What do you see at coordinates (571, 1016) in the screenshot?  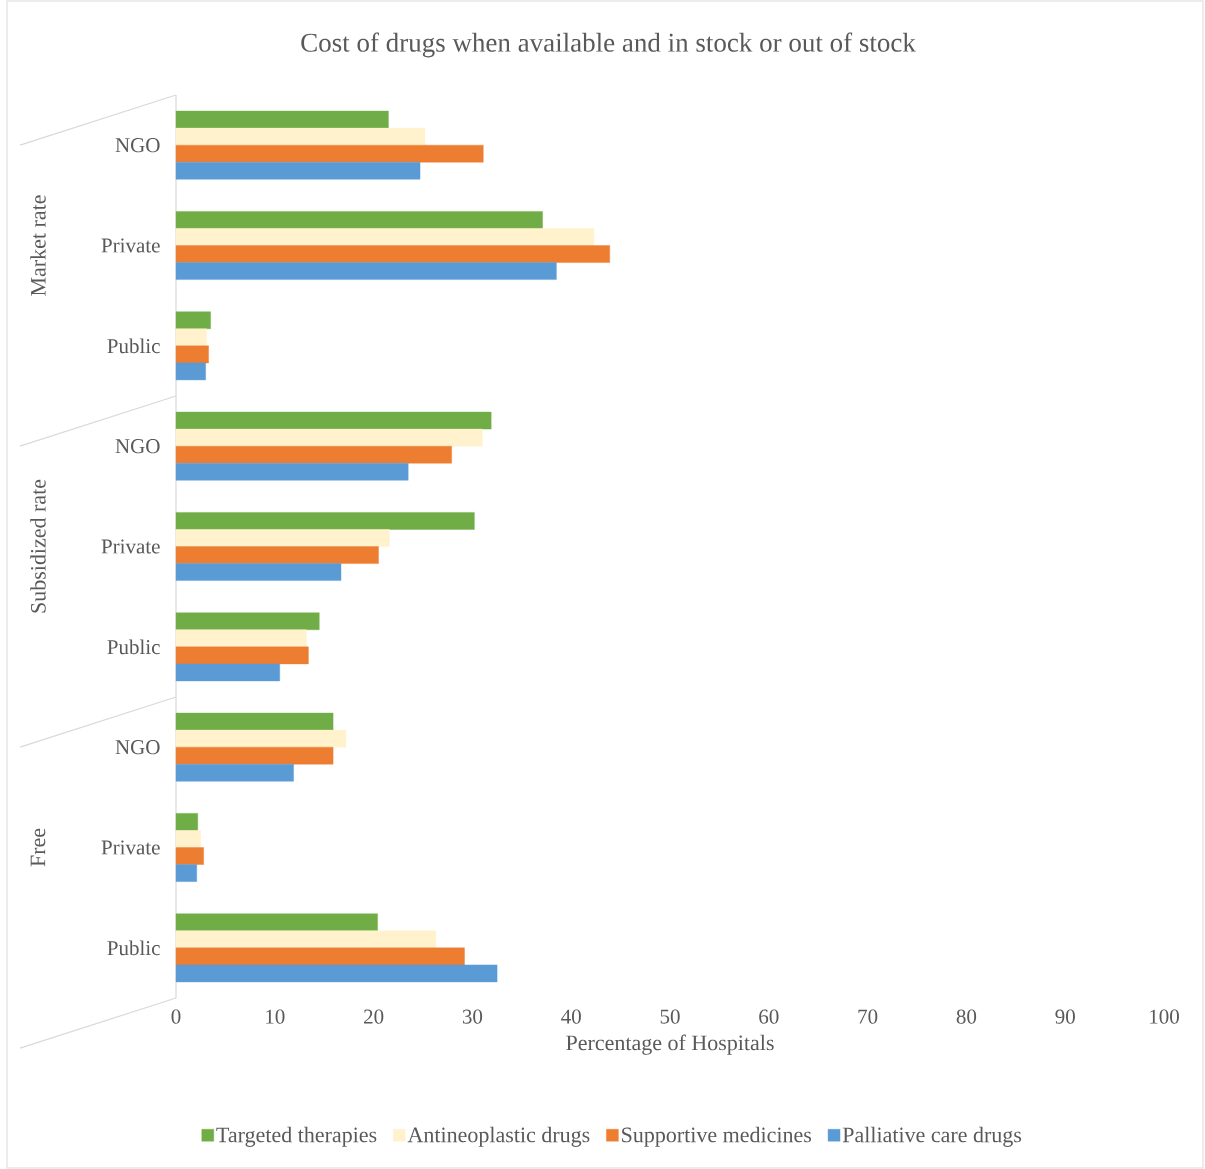 I see `x-tick-label: 40` at bounding box center [571, 1016].